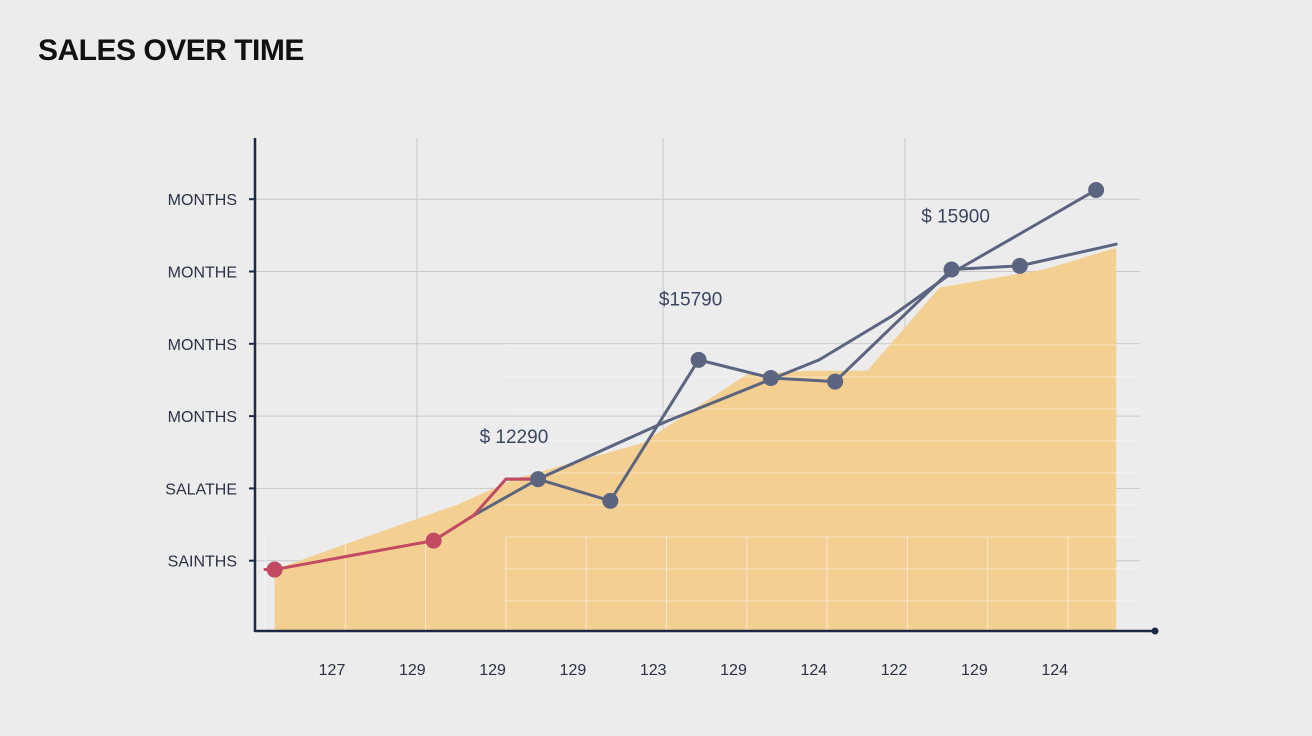 The width and height of the screenshot is (1312, 736). I want to click on x-tick-label: 127, so click(332, 670).